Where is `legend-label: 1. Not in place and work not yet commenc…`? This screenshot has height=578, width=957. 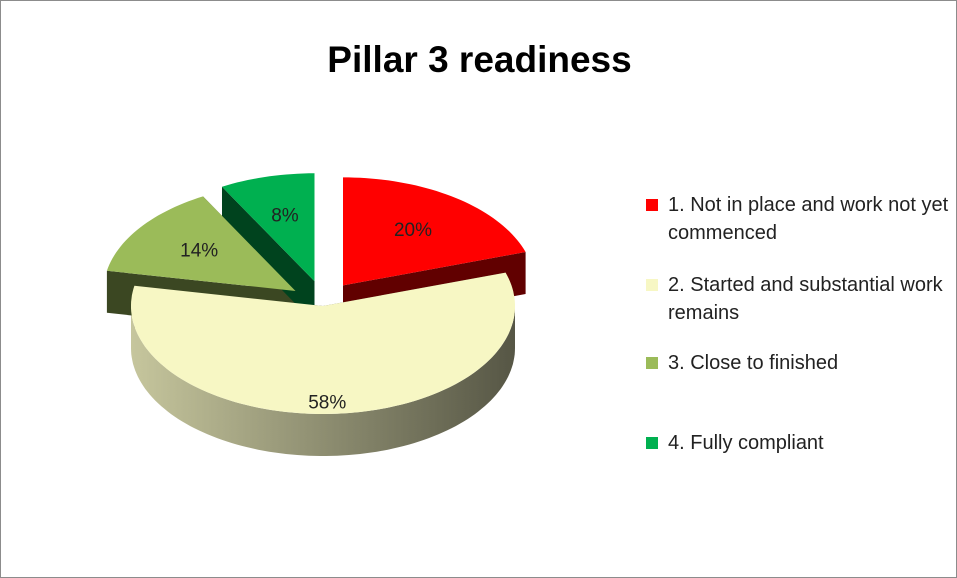 legend-label: 1. Not in place and work not yet commenc… is located at coordinates (808, 219).